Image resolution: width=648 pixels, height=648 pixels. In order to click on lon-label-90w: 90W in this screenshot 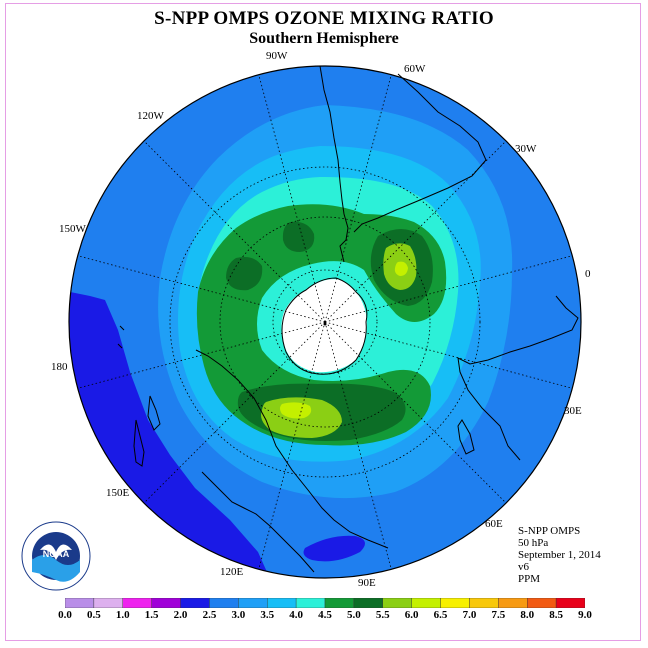, I will do `click(277, 56)`.